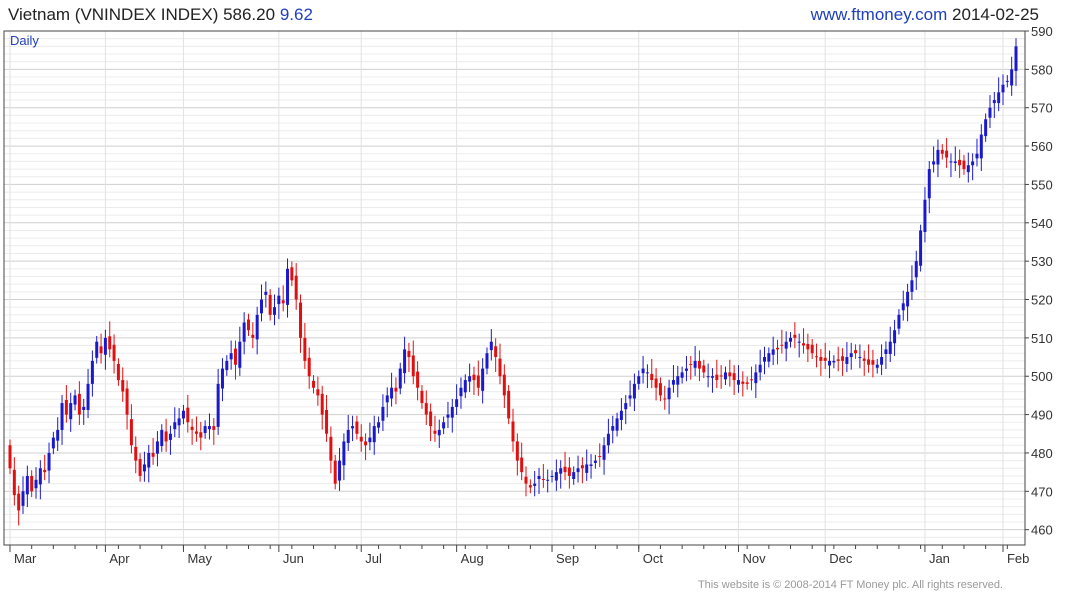 The height and width of the screenshot is (600, 1075). I want to click on y-tick-label: 540, so click(1042, 223).